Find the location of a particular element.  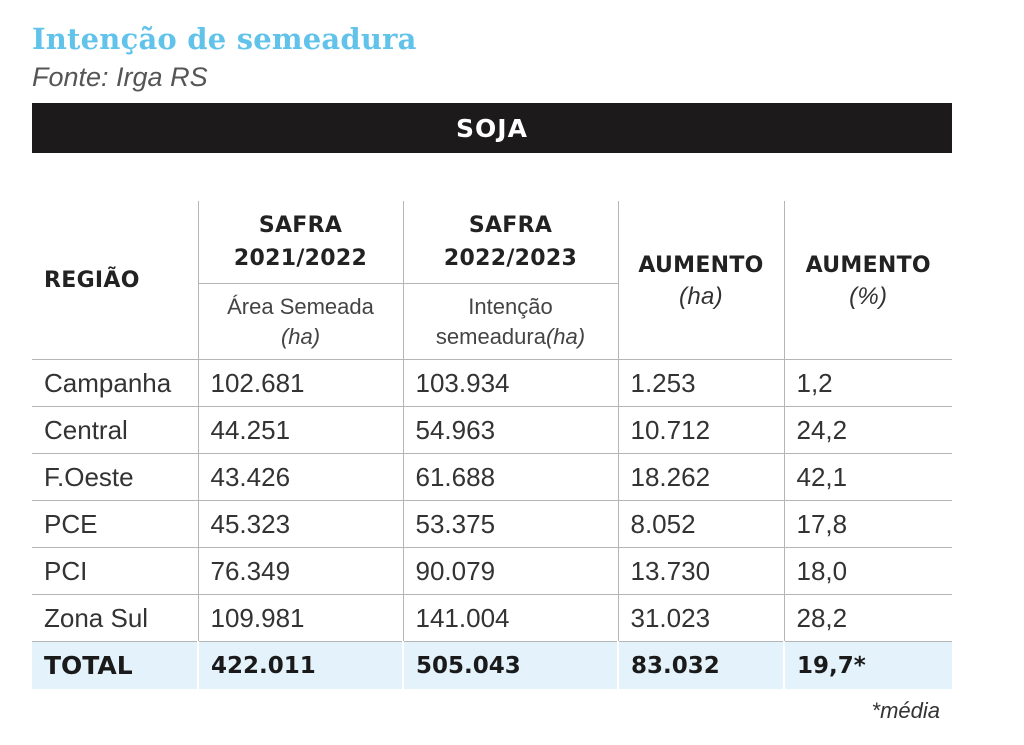

table-row: F.Oeste 43.426 61.688 18.262 42,1 is located at coordinates (492, 477).